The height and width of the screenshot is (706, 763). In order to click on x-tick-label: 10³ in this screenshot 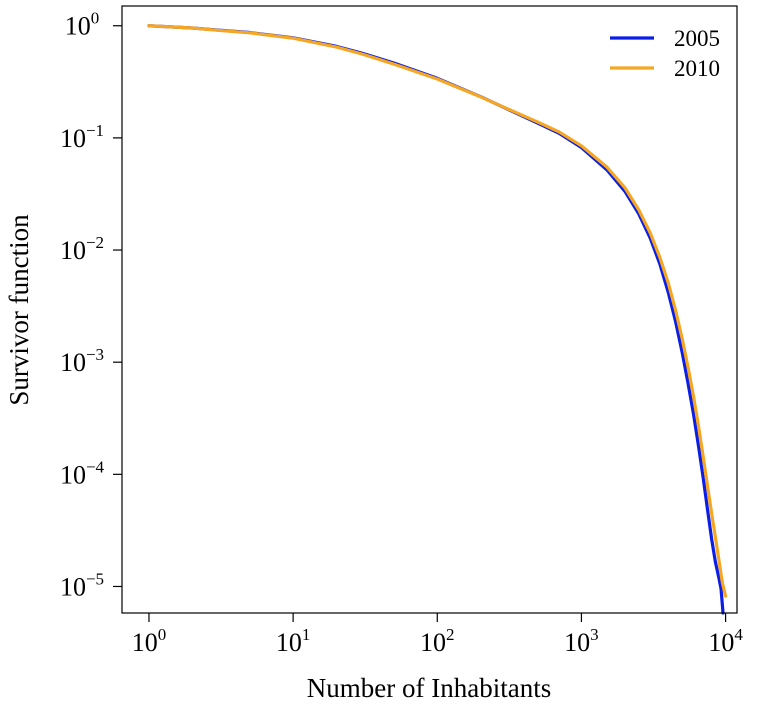, I will do `click(581, 641)`.